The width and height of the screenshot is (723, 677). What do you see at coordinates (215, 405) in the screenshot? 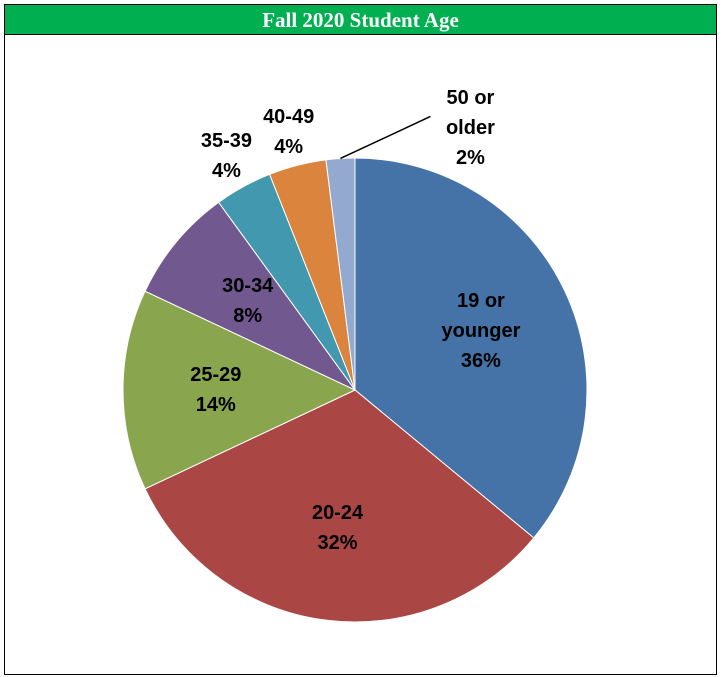
I see `label-value: 14%` at bounding box center [215, 405].